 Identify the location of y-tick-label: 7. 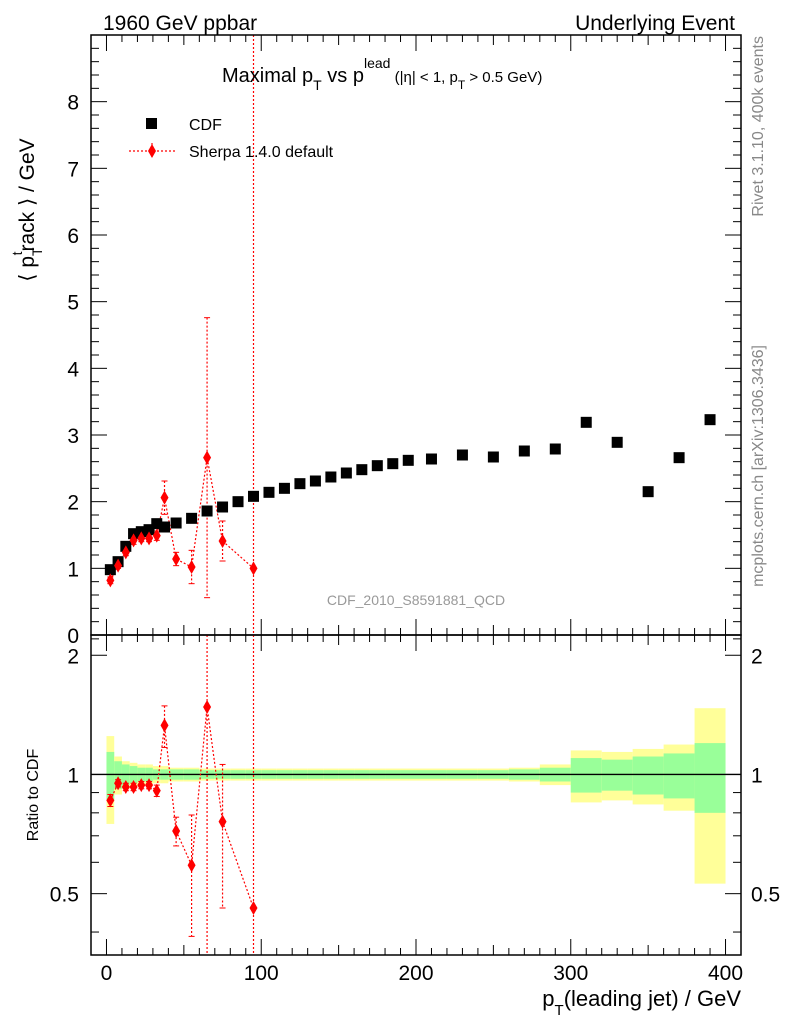
(73, 169).